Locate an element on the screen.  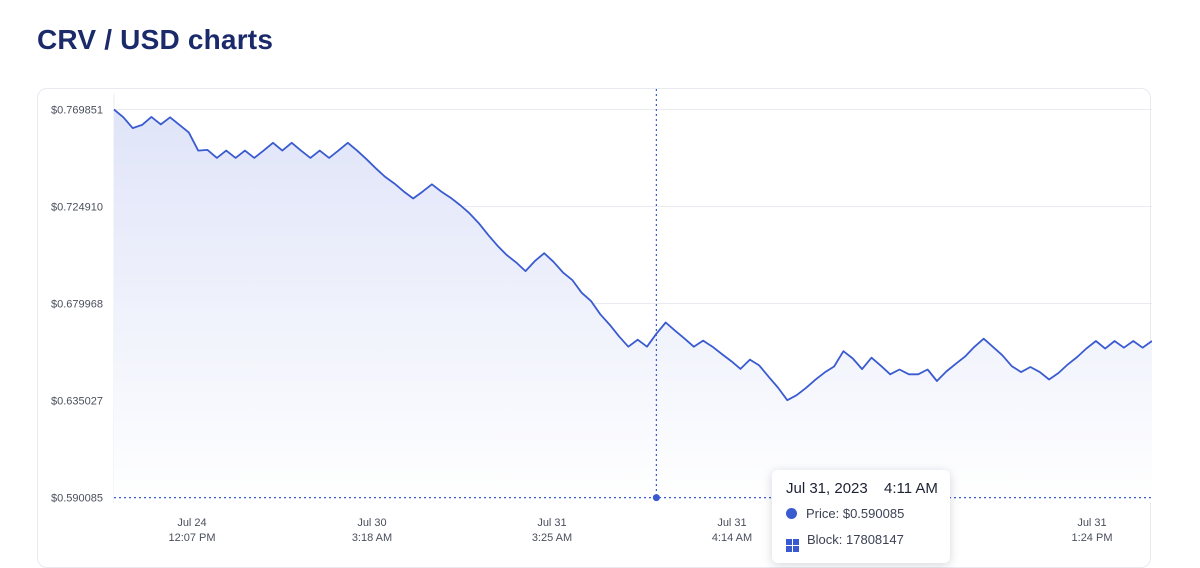
y-tick-label-0: $0.769851 is located at coordinates (77, 110).